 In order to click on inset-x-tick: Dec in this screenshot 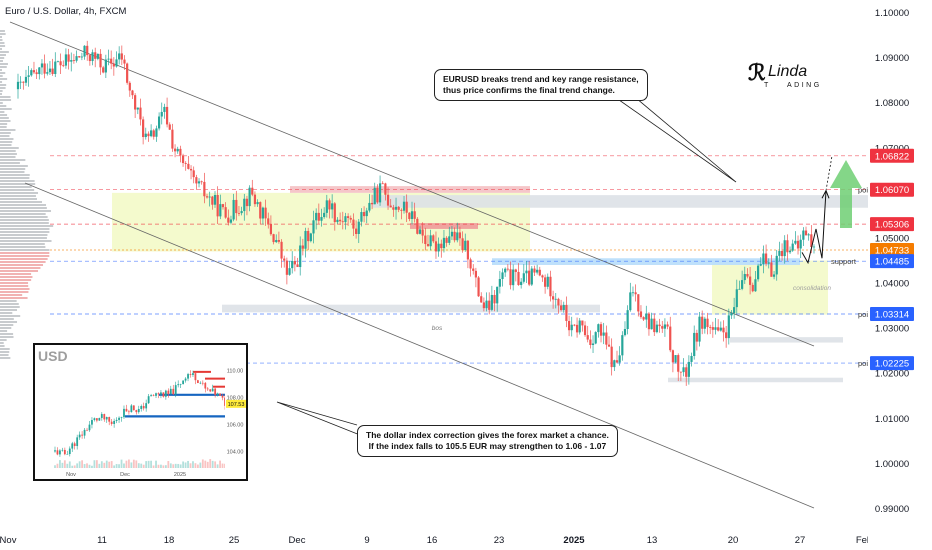, I will do `click(125, 475)`.